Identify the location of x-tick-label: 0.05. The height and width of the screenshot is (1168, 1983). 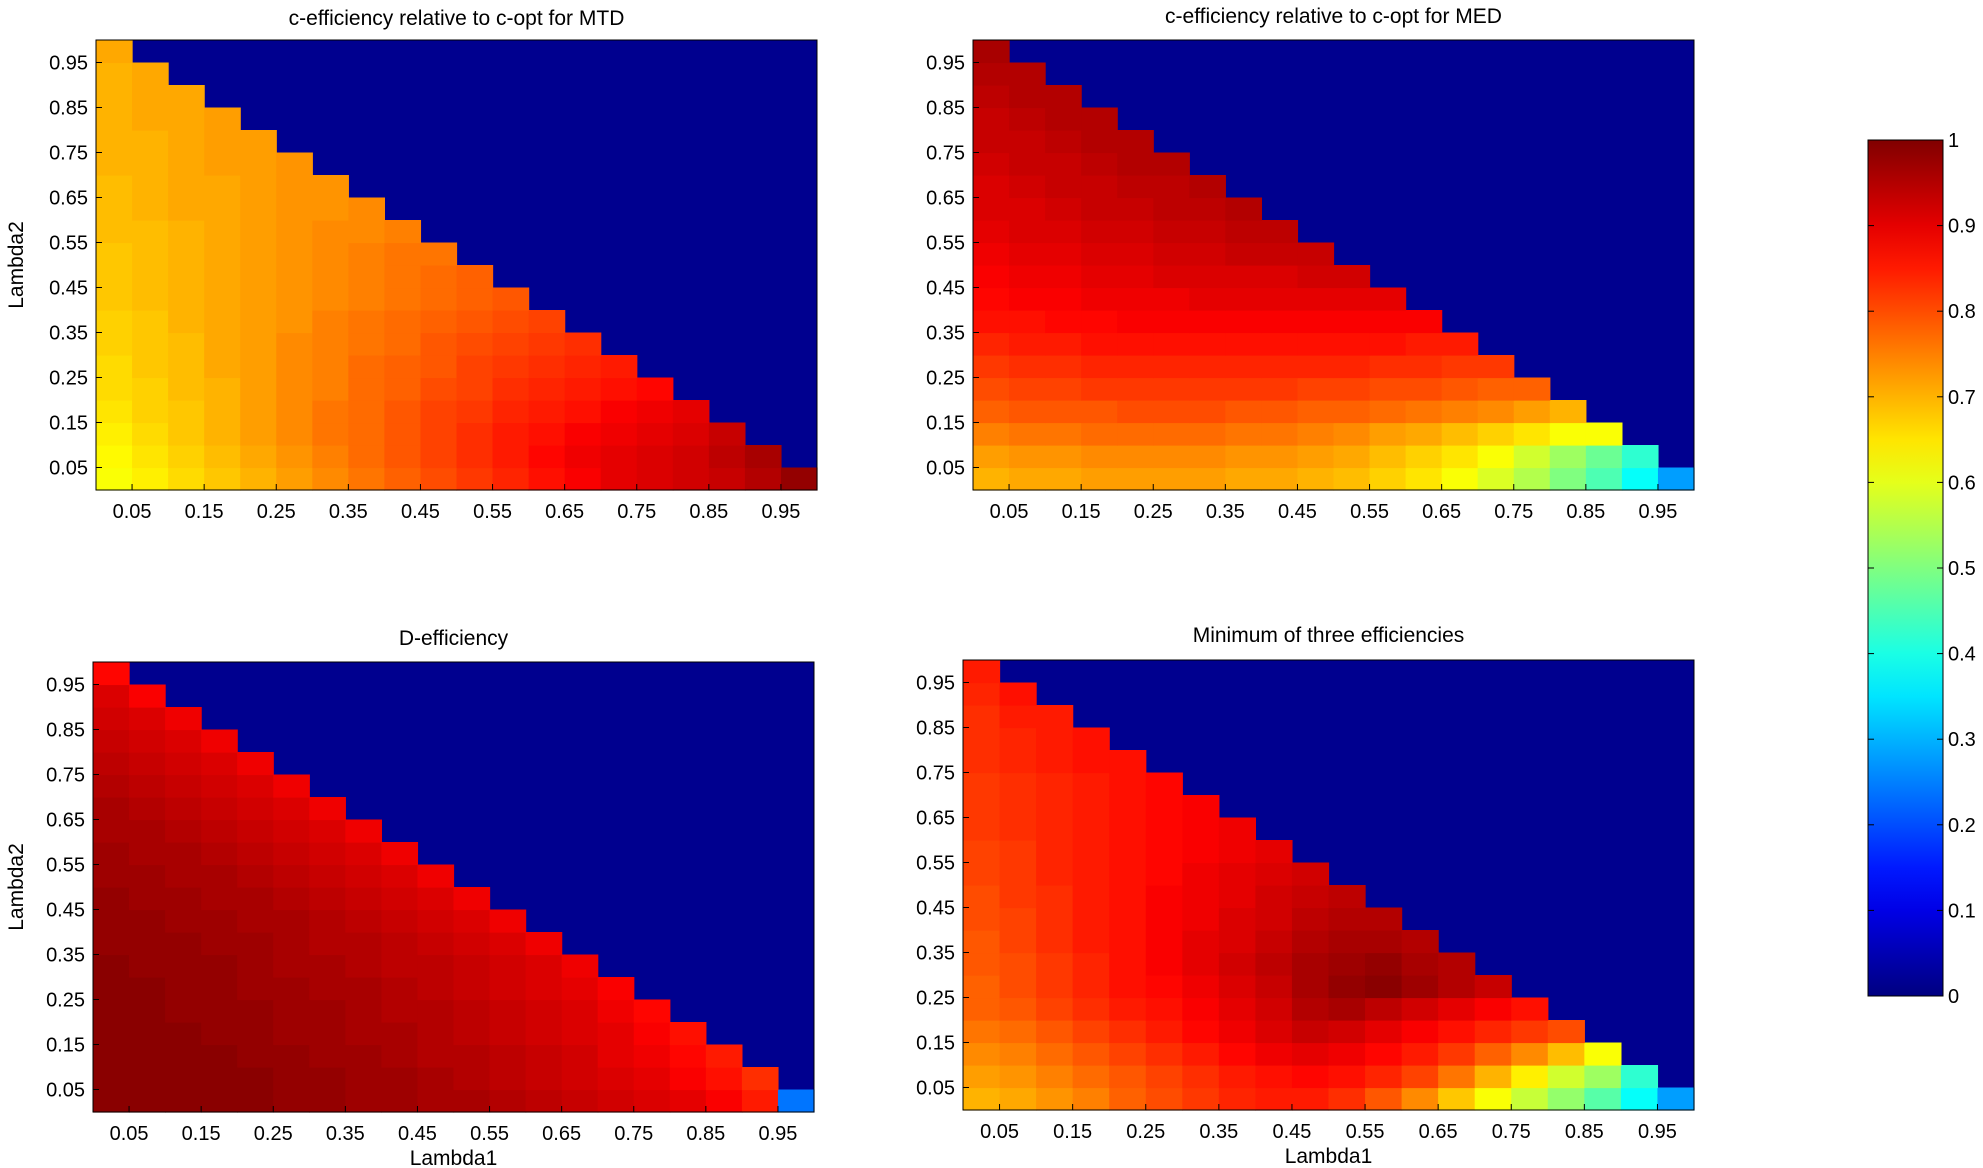
(1009, 512).